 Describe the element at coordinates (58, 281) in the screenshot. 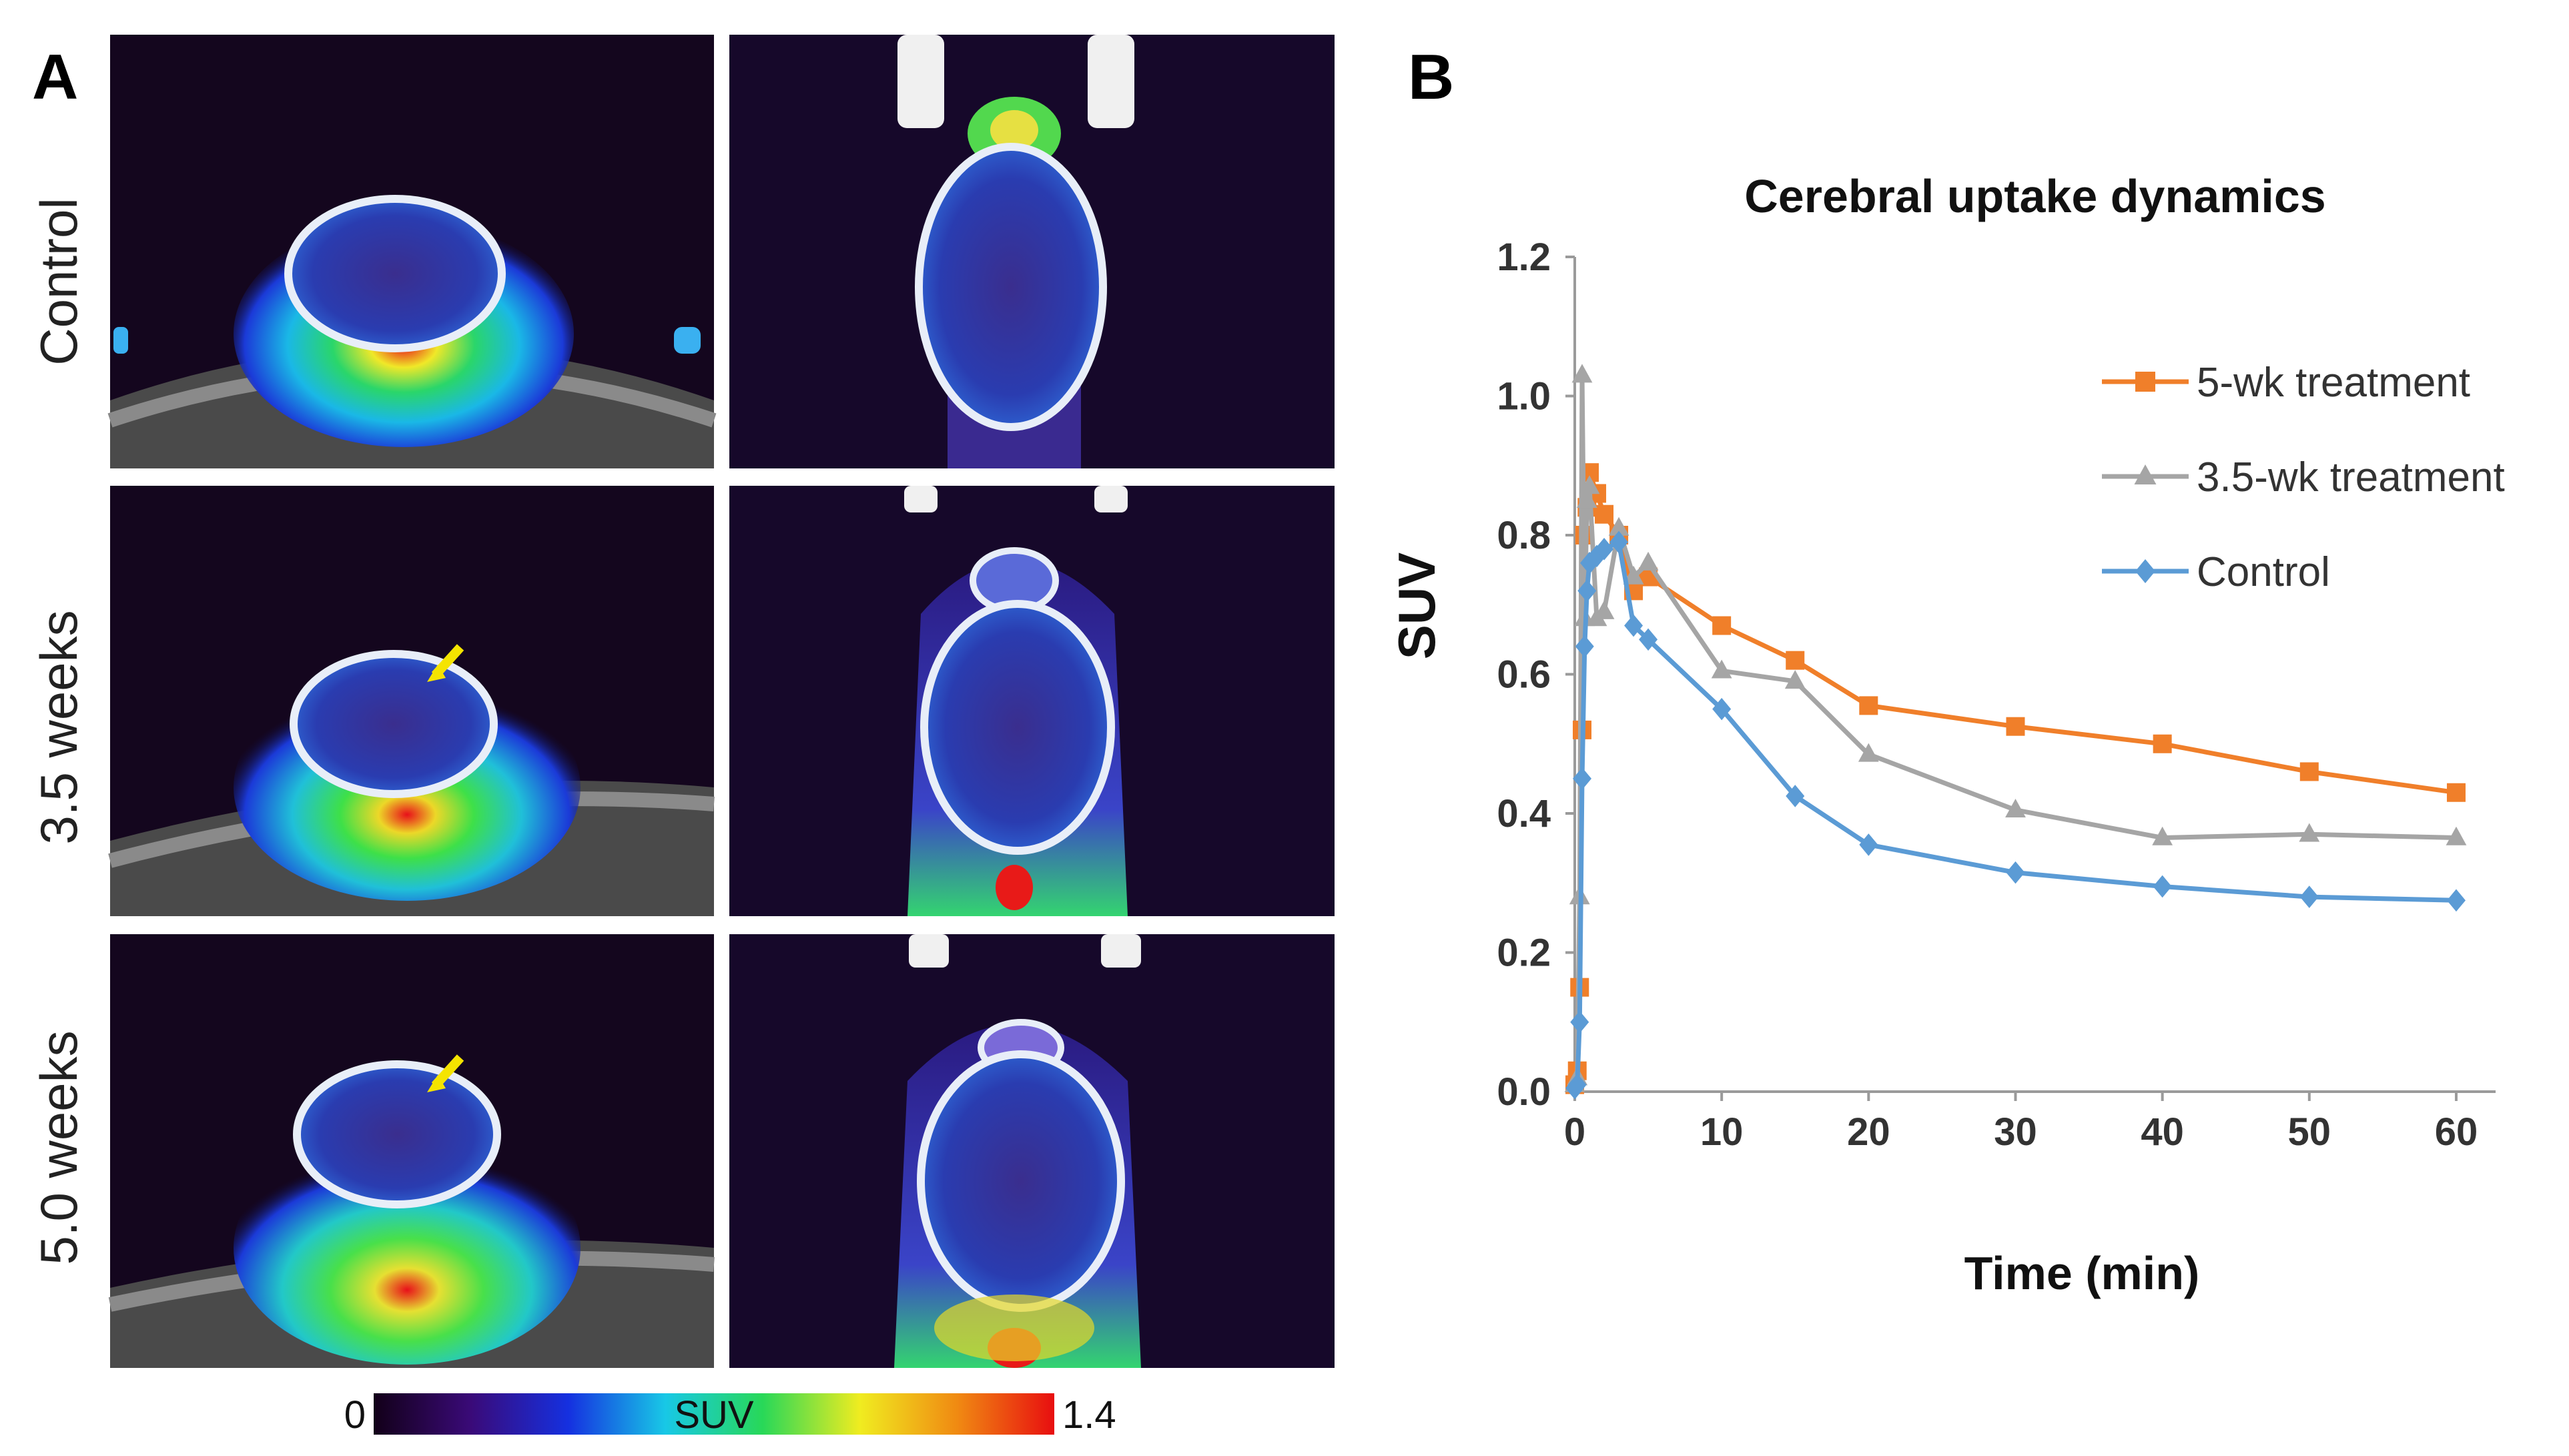

I see `row-label-control: Control` at that location.